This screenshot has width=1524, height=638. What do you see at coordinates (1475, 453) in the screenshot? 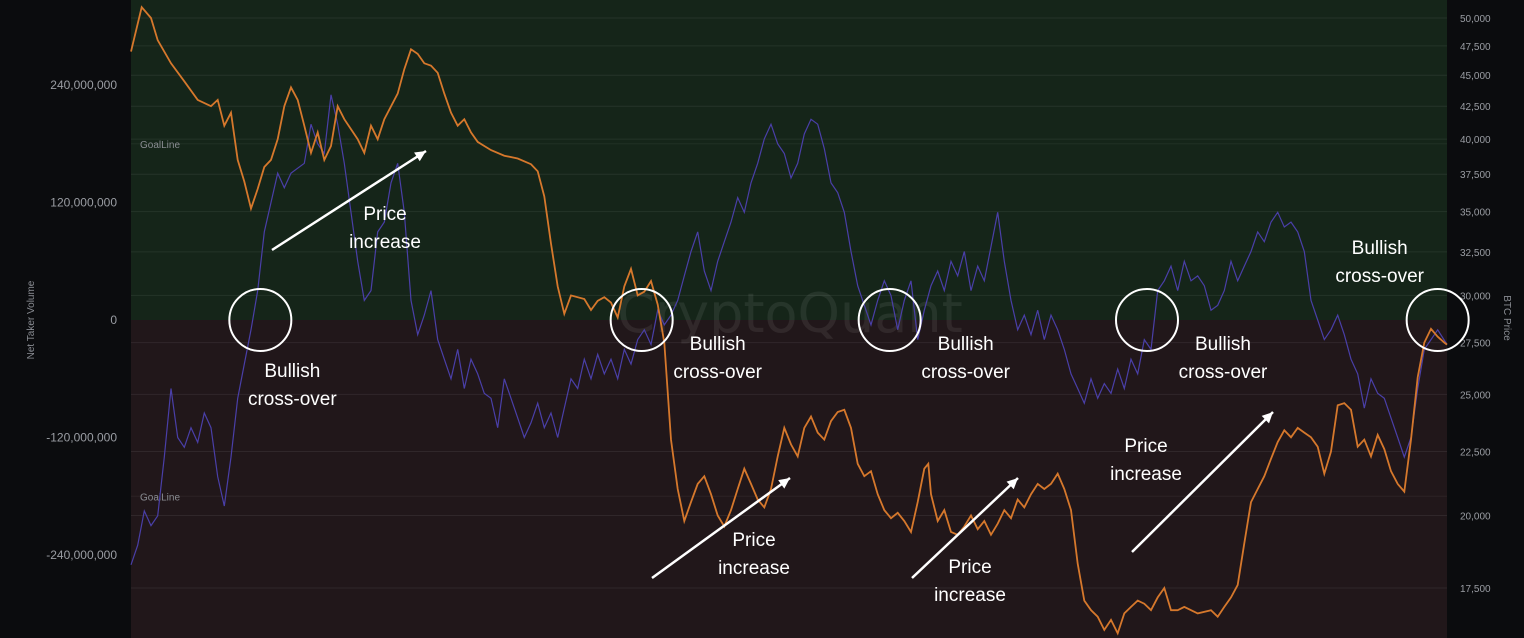
I see `right-tick-label: 22,500` at bounding box center [1475, 453].